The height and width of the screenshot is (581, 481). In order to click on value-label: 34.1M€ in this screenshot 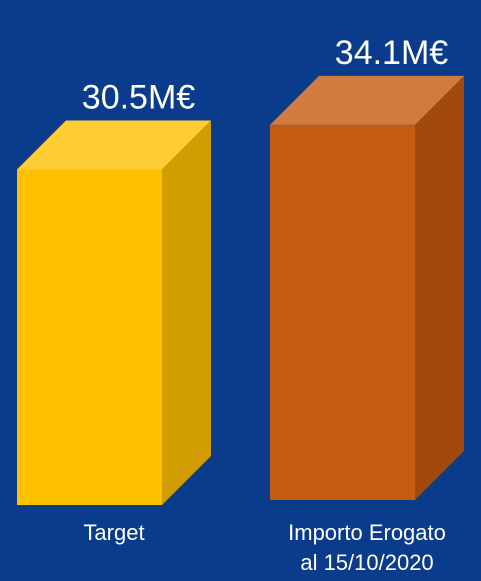, I will do `click(391, 53)`.